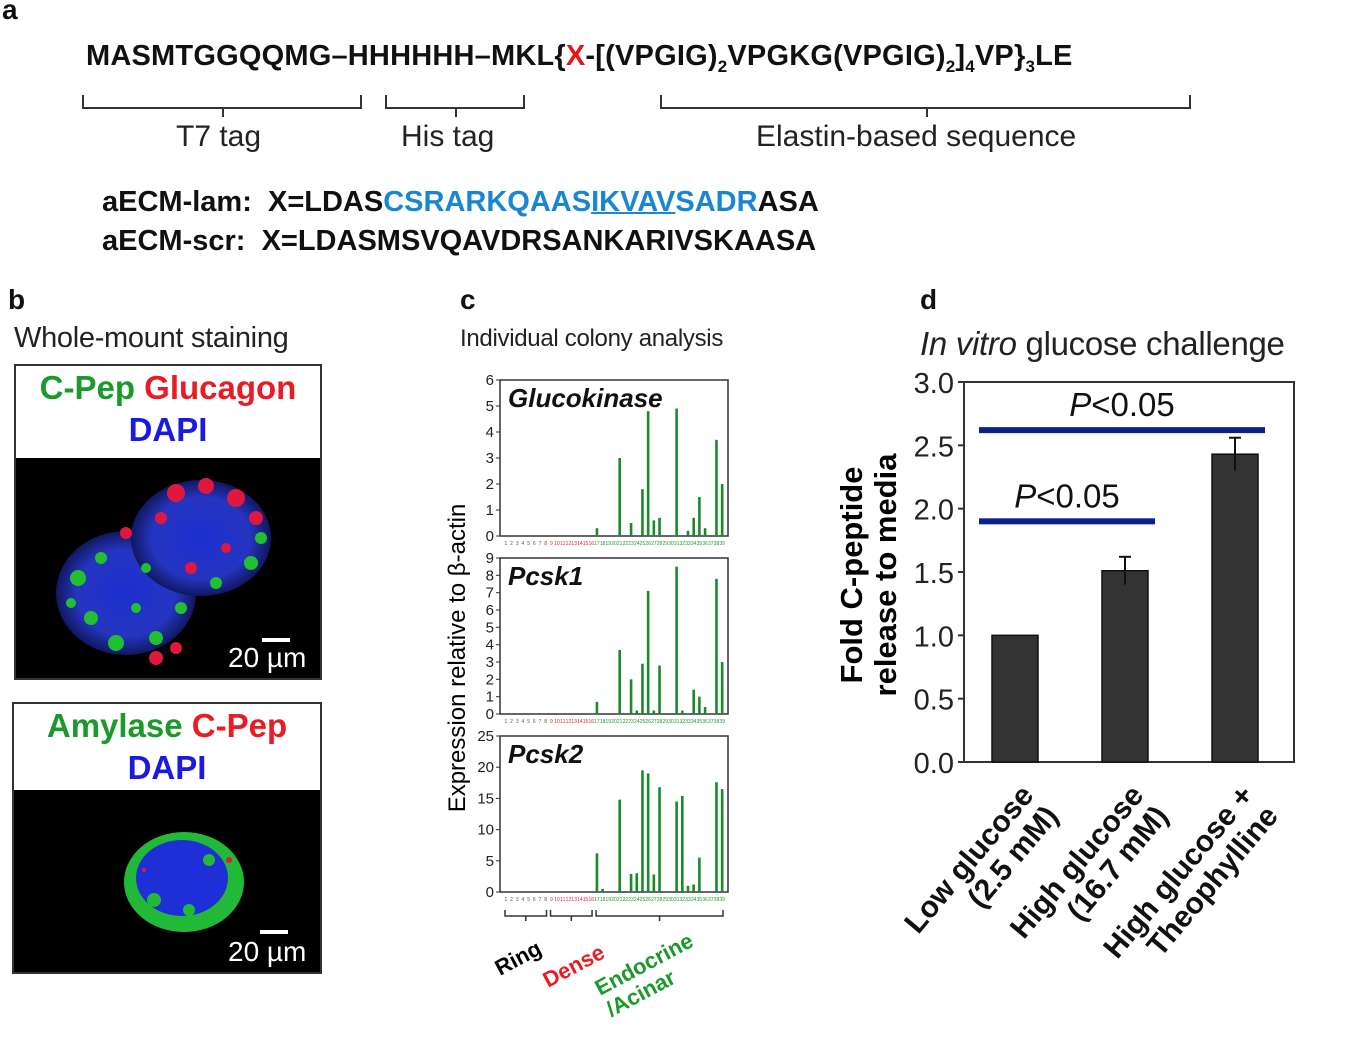 The image size is (1350, 1040). What do you see at coordinates (934, 637) in the screenshot?
I see `y-tick-label-d-2: 1.0` at bounding box center [934, 637].